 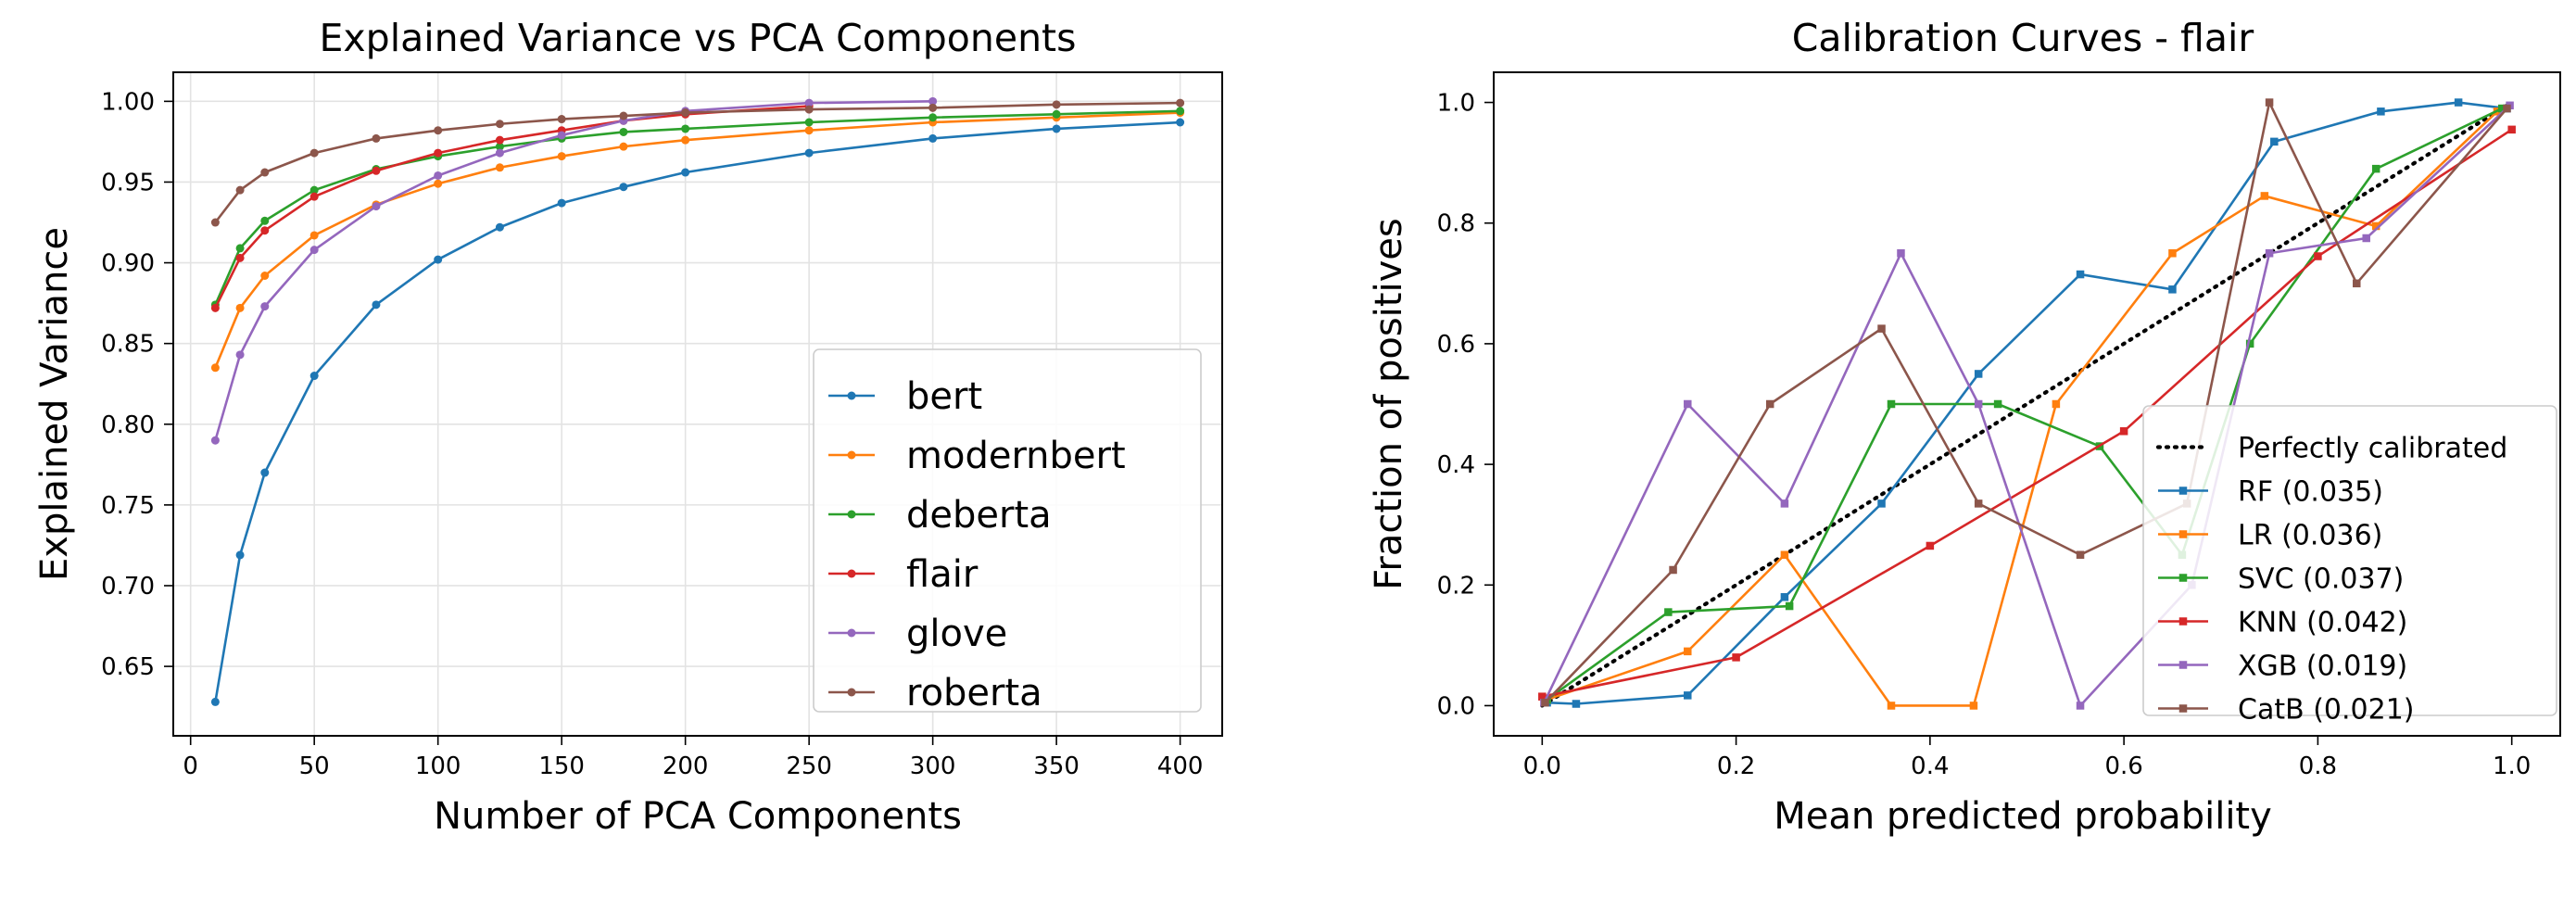 I want to click on legend-marker-bert, so click(x=851, y=395).